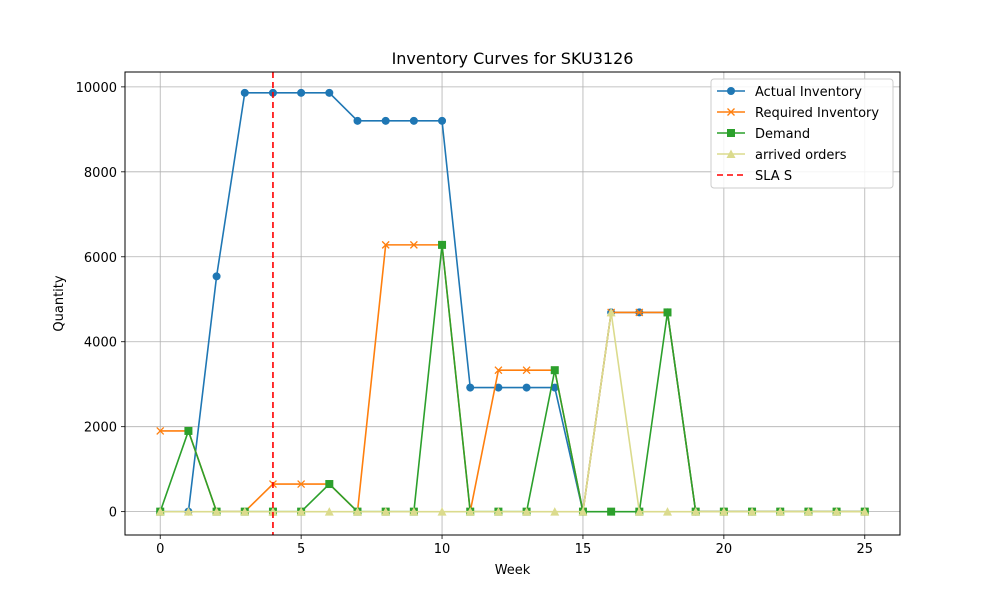  Describe the element at coordinates (773, 176) in the screenshot. I see `legend-label: SLA S` at that location.